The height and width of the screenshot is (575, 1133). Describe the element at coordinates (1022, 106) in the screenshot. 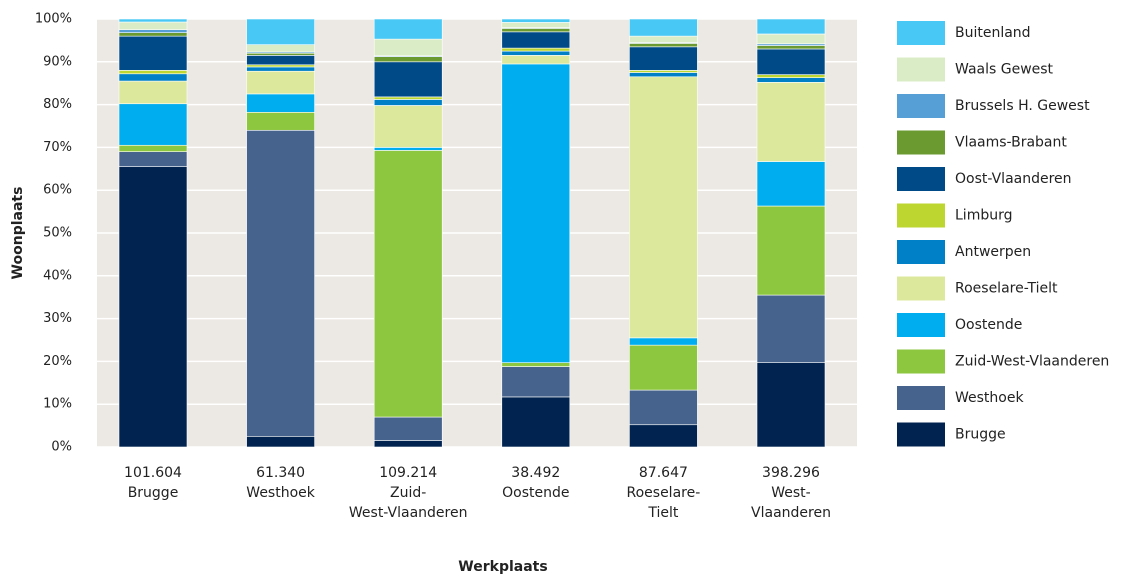

I see `legend-label: Brussels H. Gewest` at that location.